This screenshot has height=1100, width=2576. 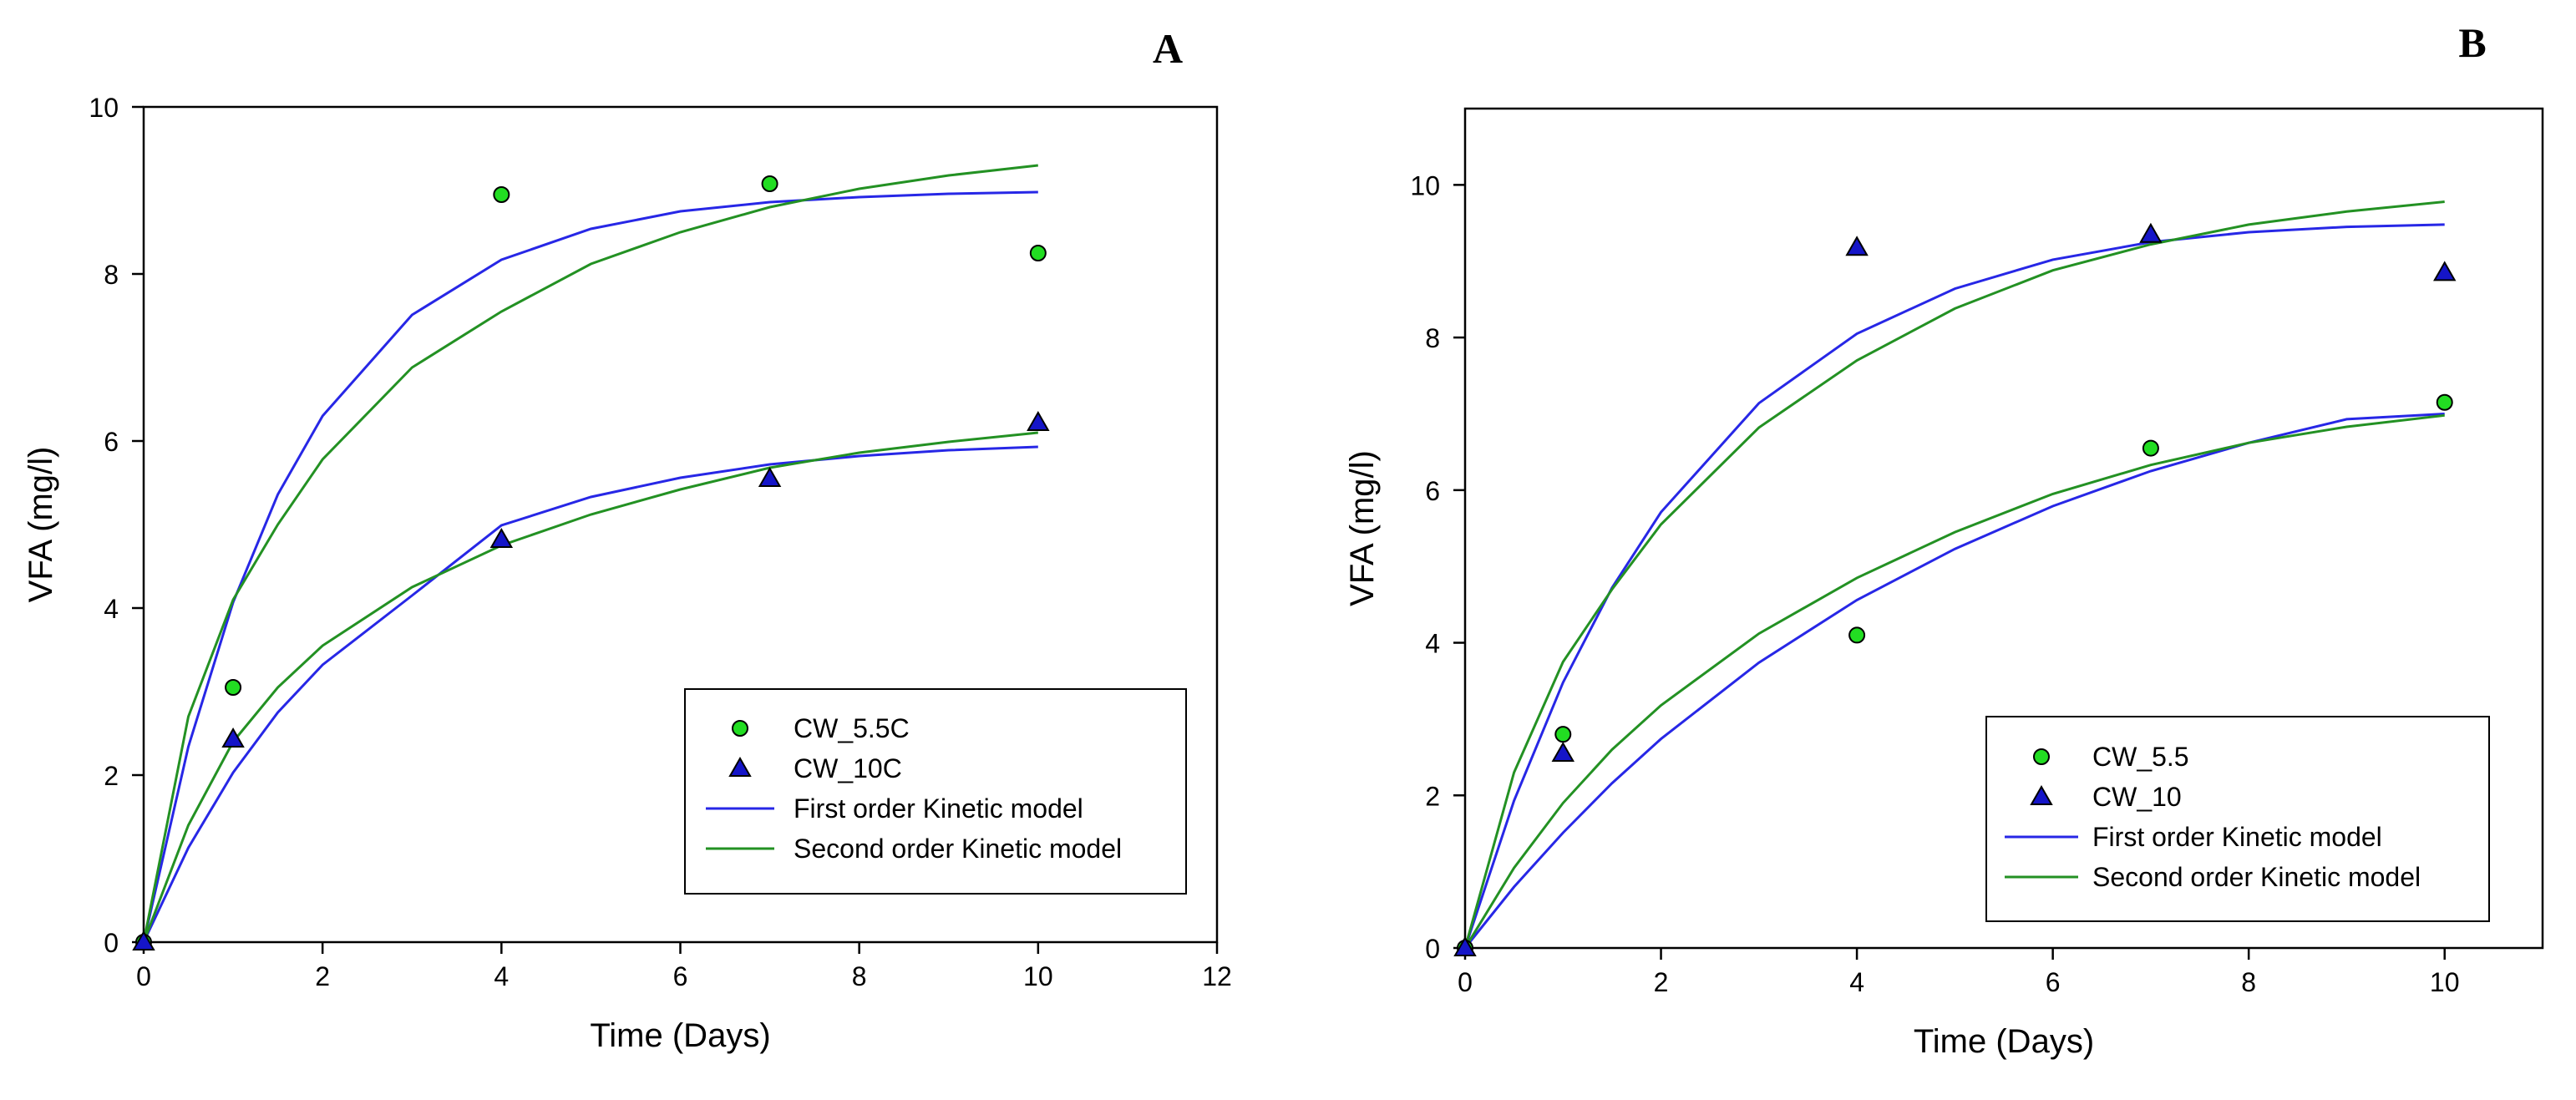 What do you see at coordinates (1168, 48) in the screenshot?
I see `panel-letter: A` at bounding box center [1168, 48].